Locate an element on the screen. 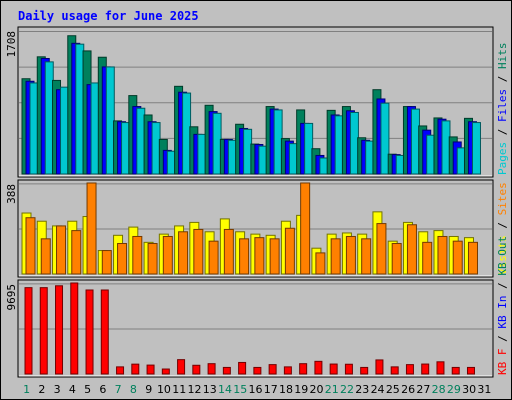 The image size is (512, 400). legend: Visits / Sites is located at coordinates (502, 228).